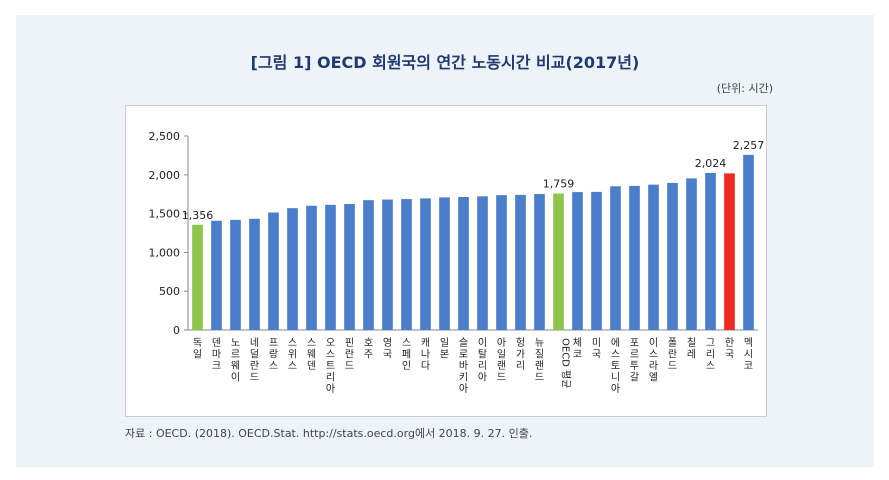 The width and height of the screenshot is (889, 480). I want to click on data-label: 1,356, so click(198, 215).